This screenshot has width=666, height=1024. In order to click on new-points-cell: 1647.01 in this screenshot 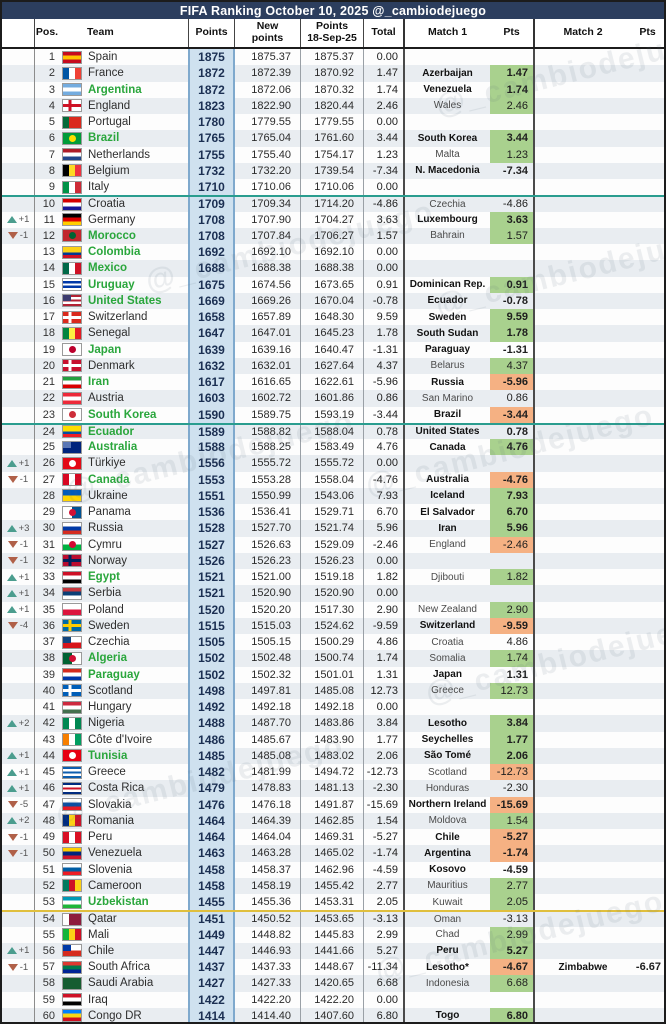, I will do `click(268, 333)`.